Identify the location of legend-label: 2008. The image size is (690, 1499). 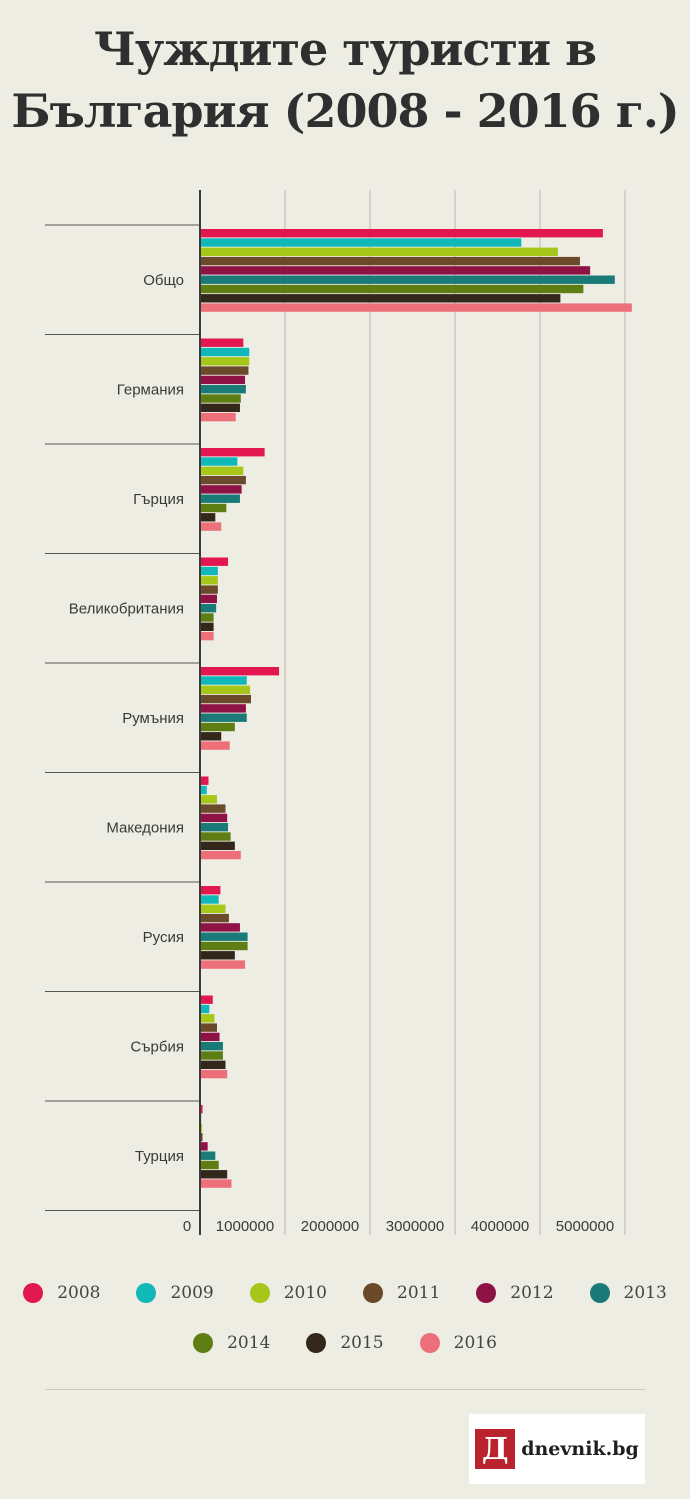
(79, 1293).